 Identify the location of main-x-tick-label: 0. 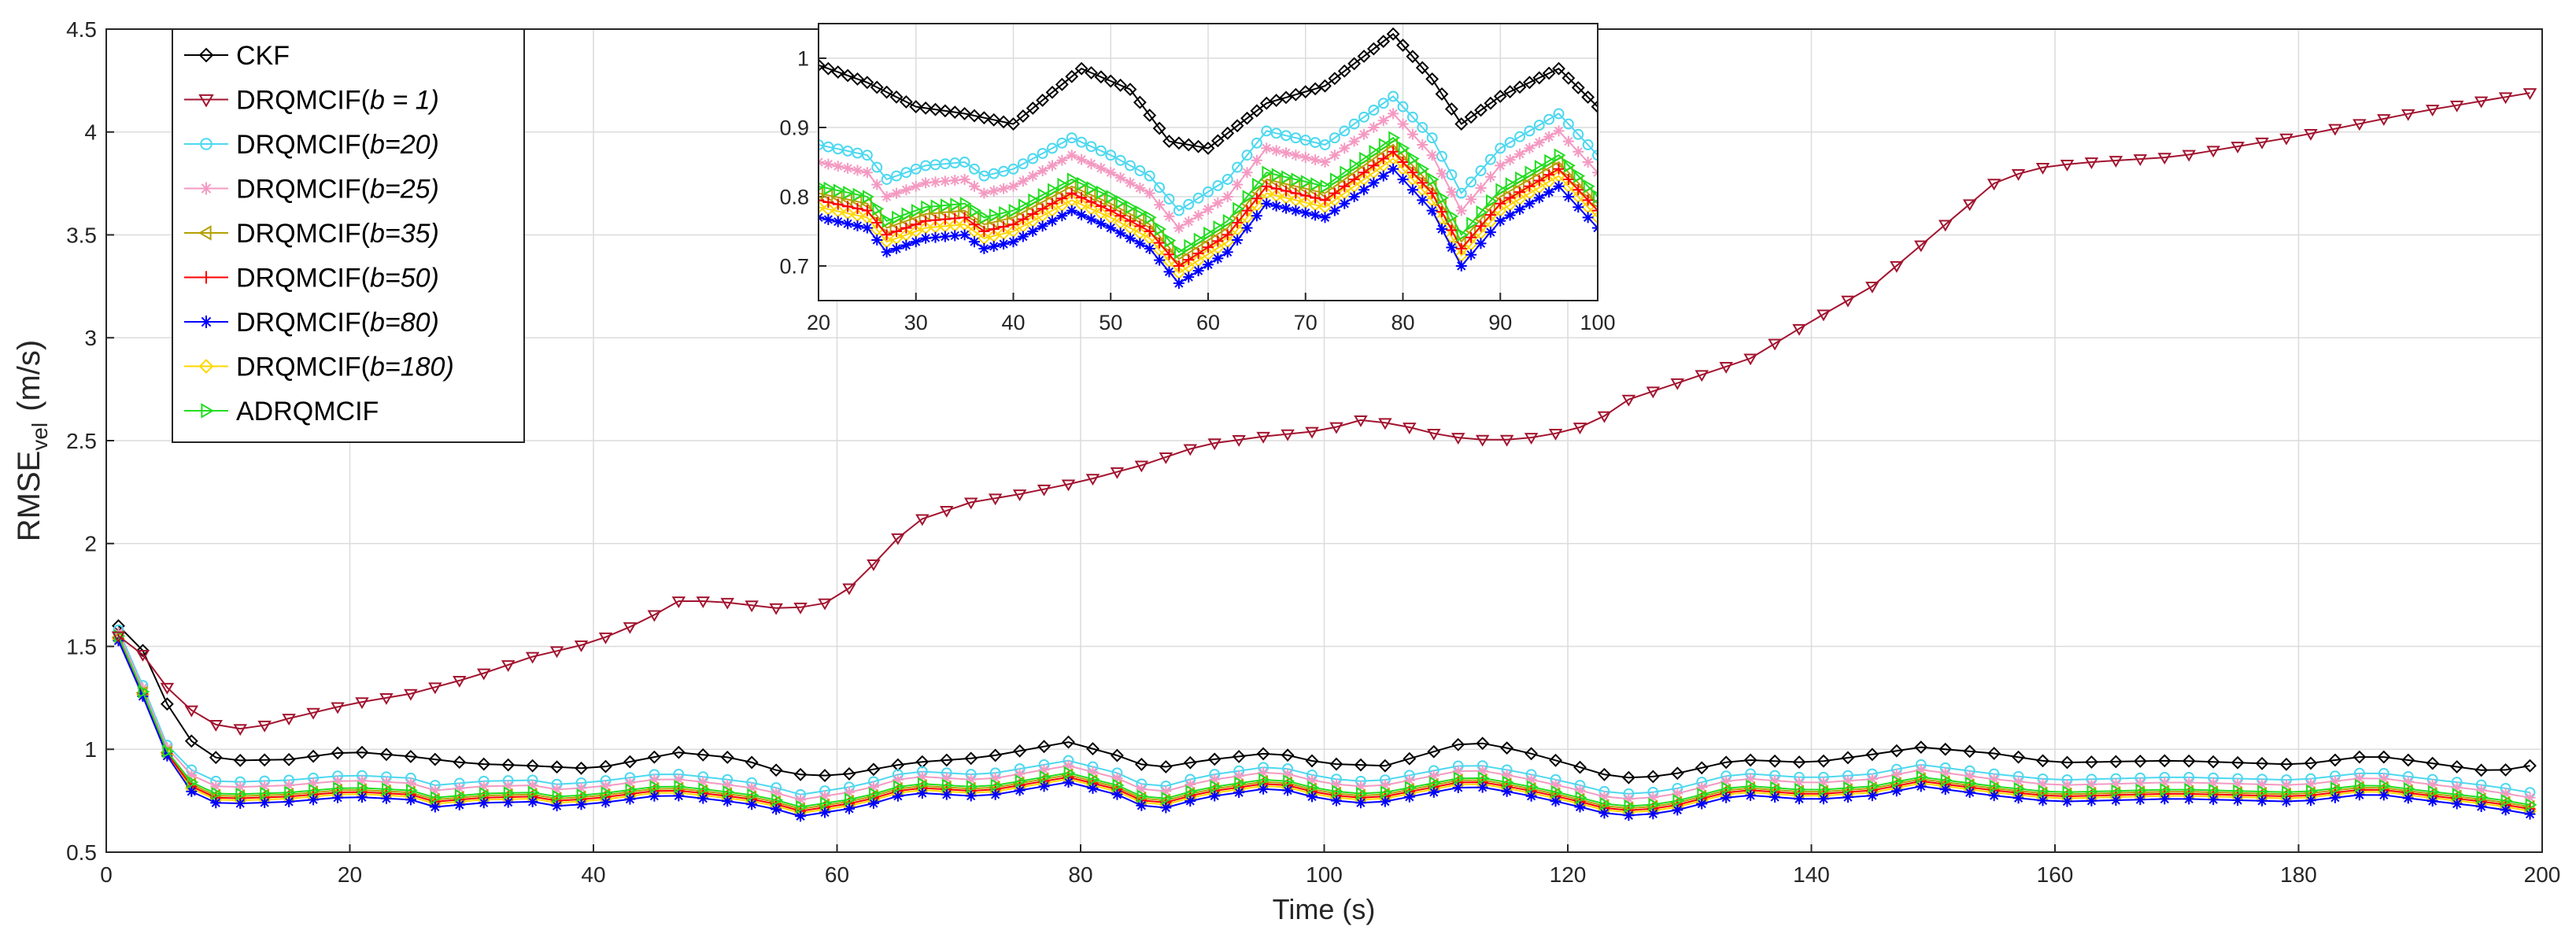
(106, 875).